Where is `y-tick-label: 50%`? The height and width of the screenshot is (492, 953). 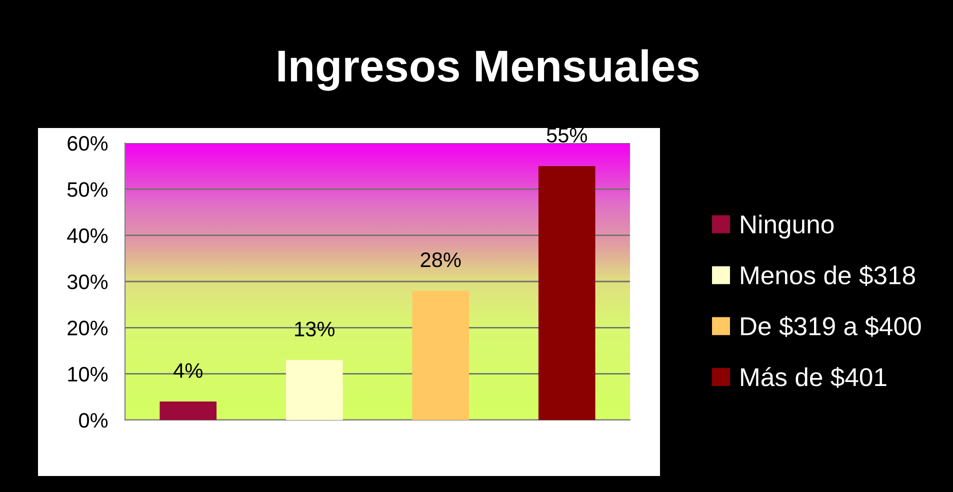
y-tick-label: 50% is located at coordinates (87, 189).